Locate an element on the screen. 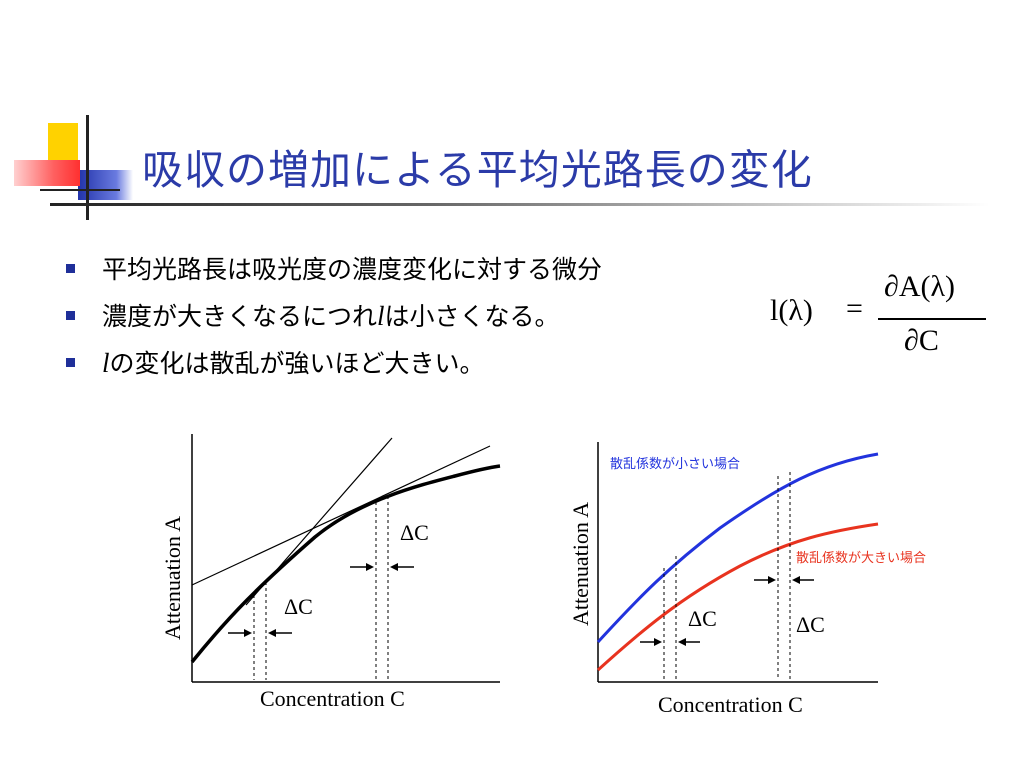 The image size is (1024, 768). series-label: 散乱係数が小さい場合 is located at coordinates (675, 464).